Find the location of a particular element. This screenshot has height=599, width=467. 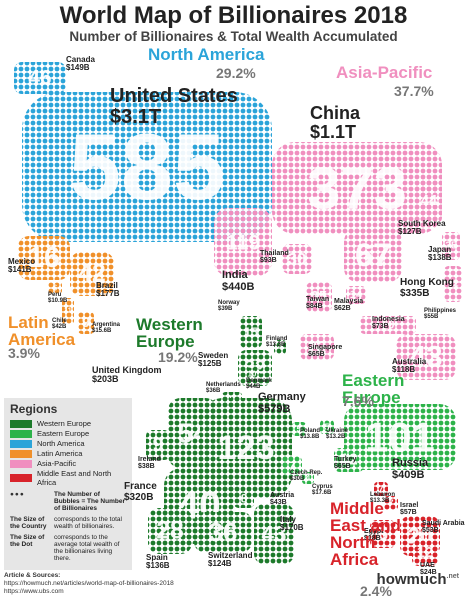

country-wealth: $13.8B is located at coordinates (310, 437).